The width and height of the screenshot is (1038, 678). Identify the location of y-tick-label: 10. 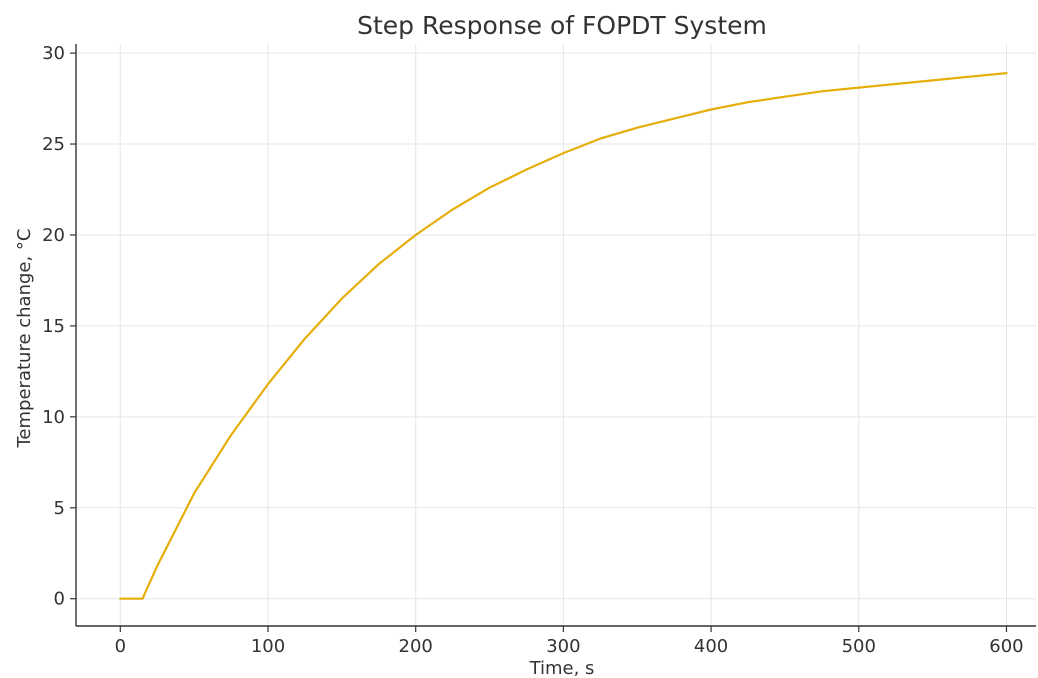
(53, 417).